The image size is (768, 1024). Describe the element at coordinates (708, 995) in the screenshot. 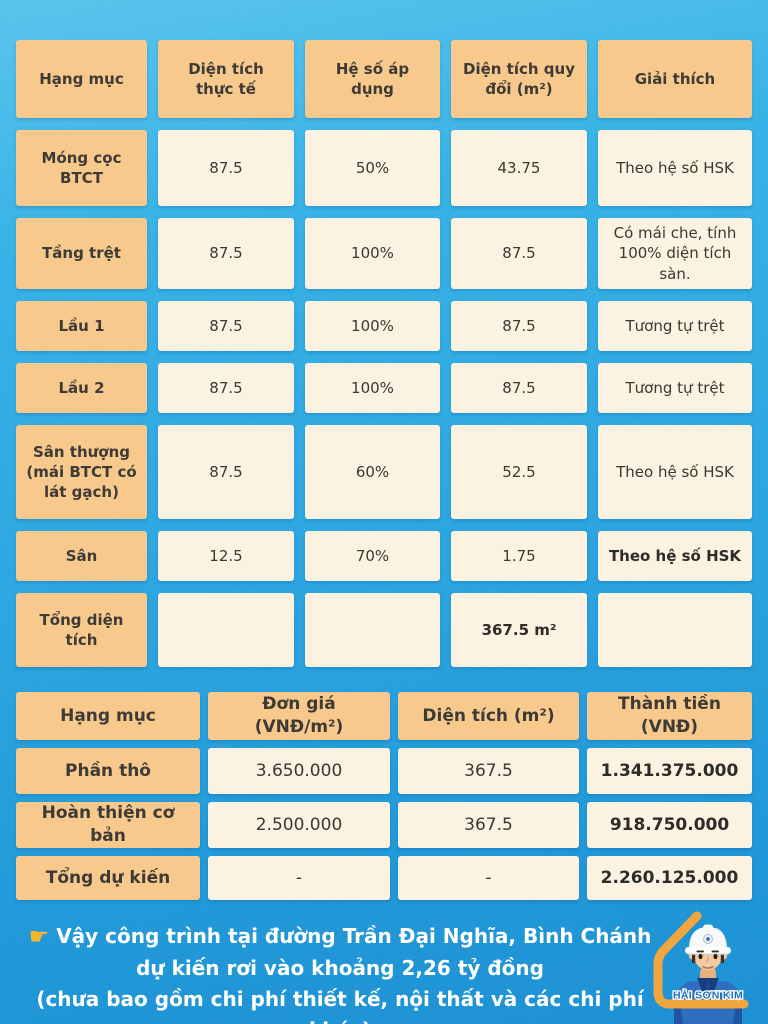

I see `brand-name: HẢI SƠN KIM` at that location.